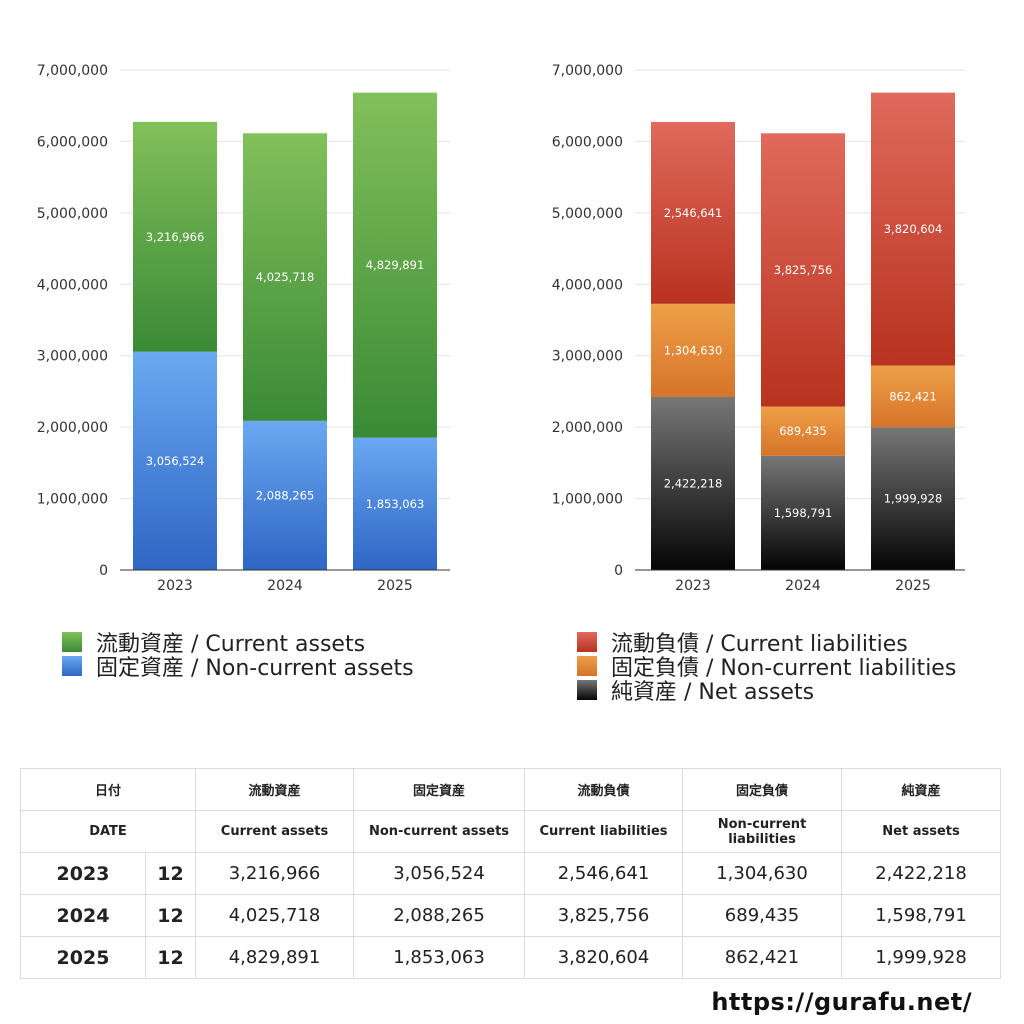  Describe the element at coordinates (72, 71) in the screenshot. I see `assets-ytick-label: 7,000,000` at that location.